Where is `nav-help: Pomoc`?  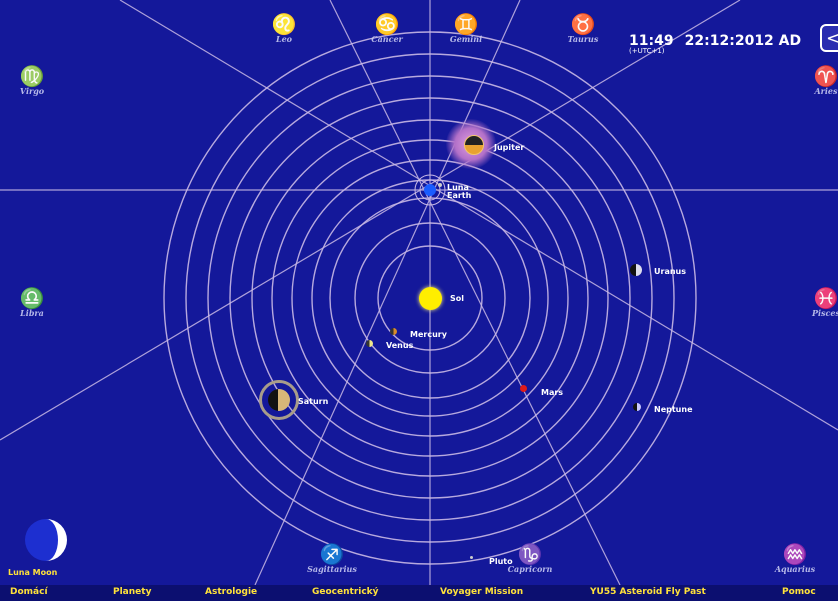 nav-help: Pomoc is located at coordinates (799, 592).